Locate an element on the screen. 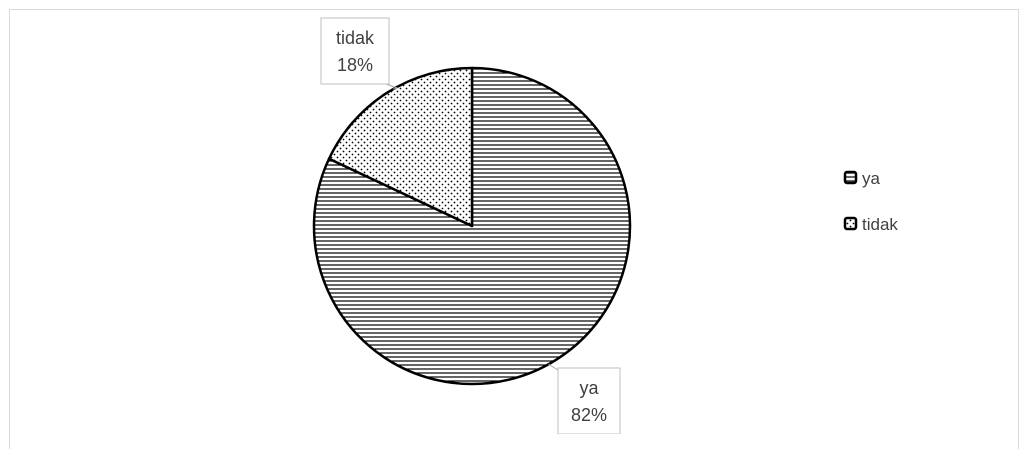  legend-item-tidak: tidak is located at coordinates (870, 224).